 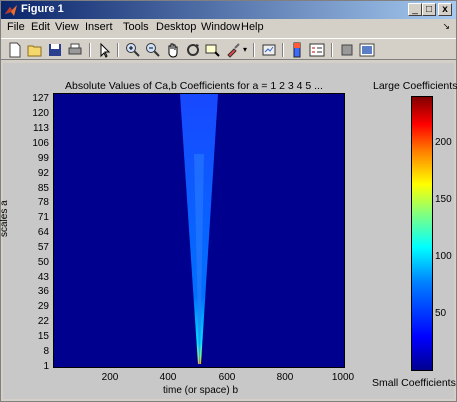 What do you see at coordinates (40, 27) in the screenshot?
I see `menu-edit: Edit` at bounding box center [40, 27].